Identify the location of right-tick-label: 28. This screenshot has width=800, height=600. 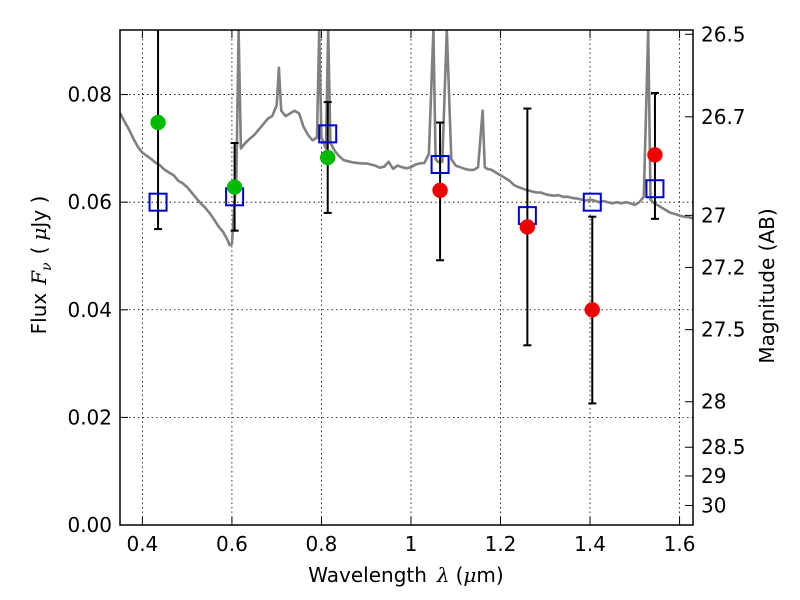
(713, 402).